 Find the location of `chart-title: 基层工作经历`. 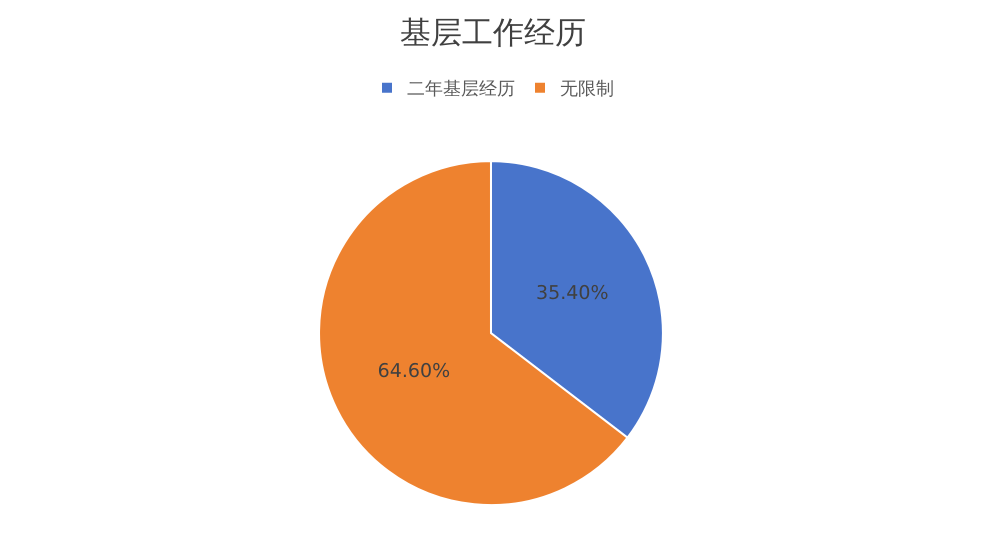

chart-title: 基层工作经历 is located at coordinates (493, 32).